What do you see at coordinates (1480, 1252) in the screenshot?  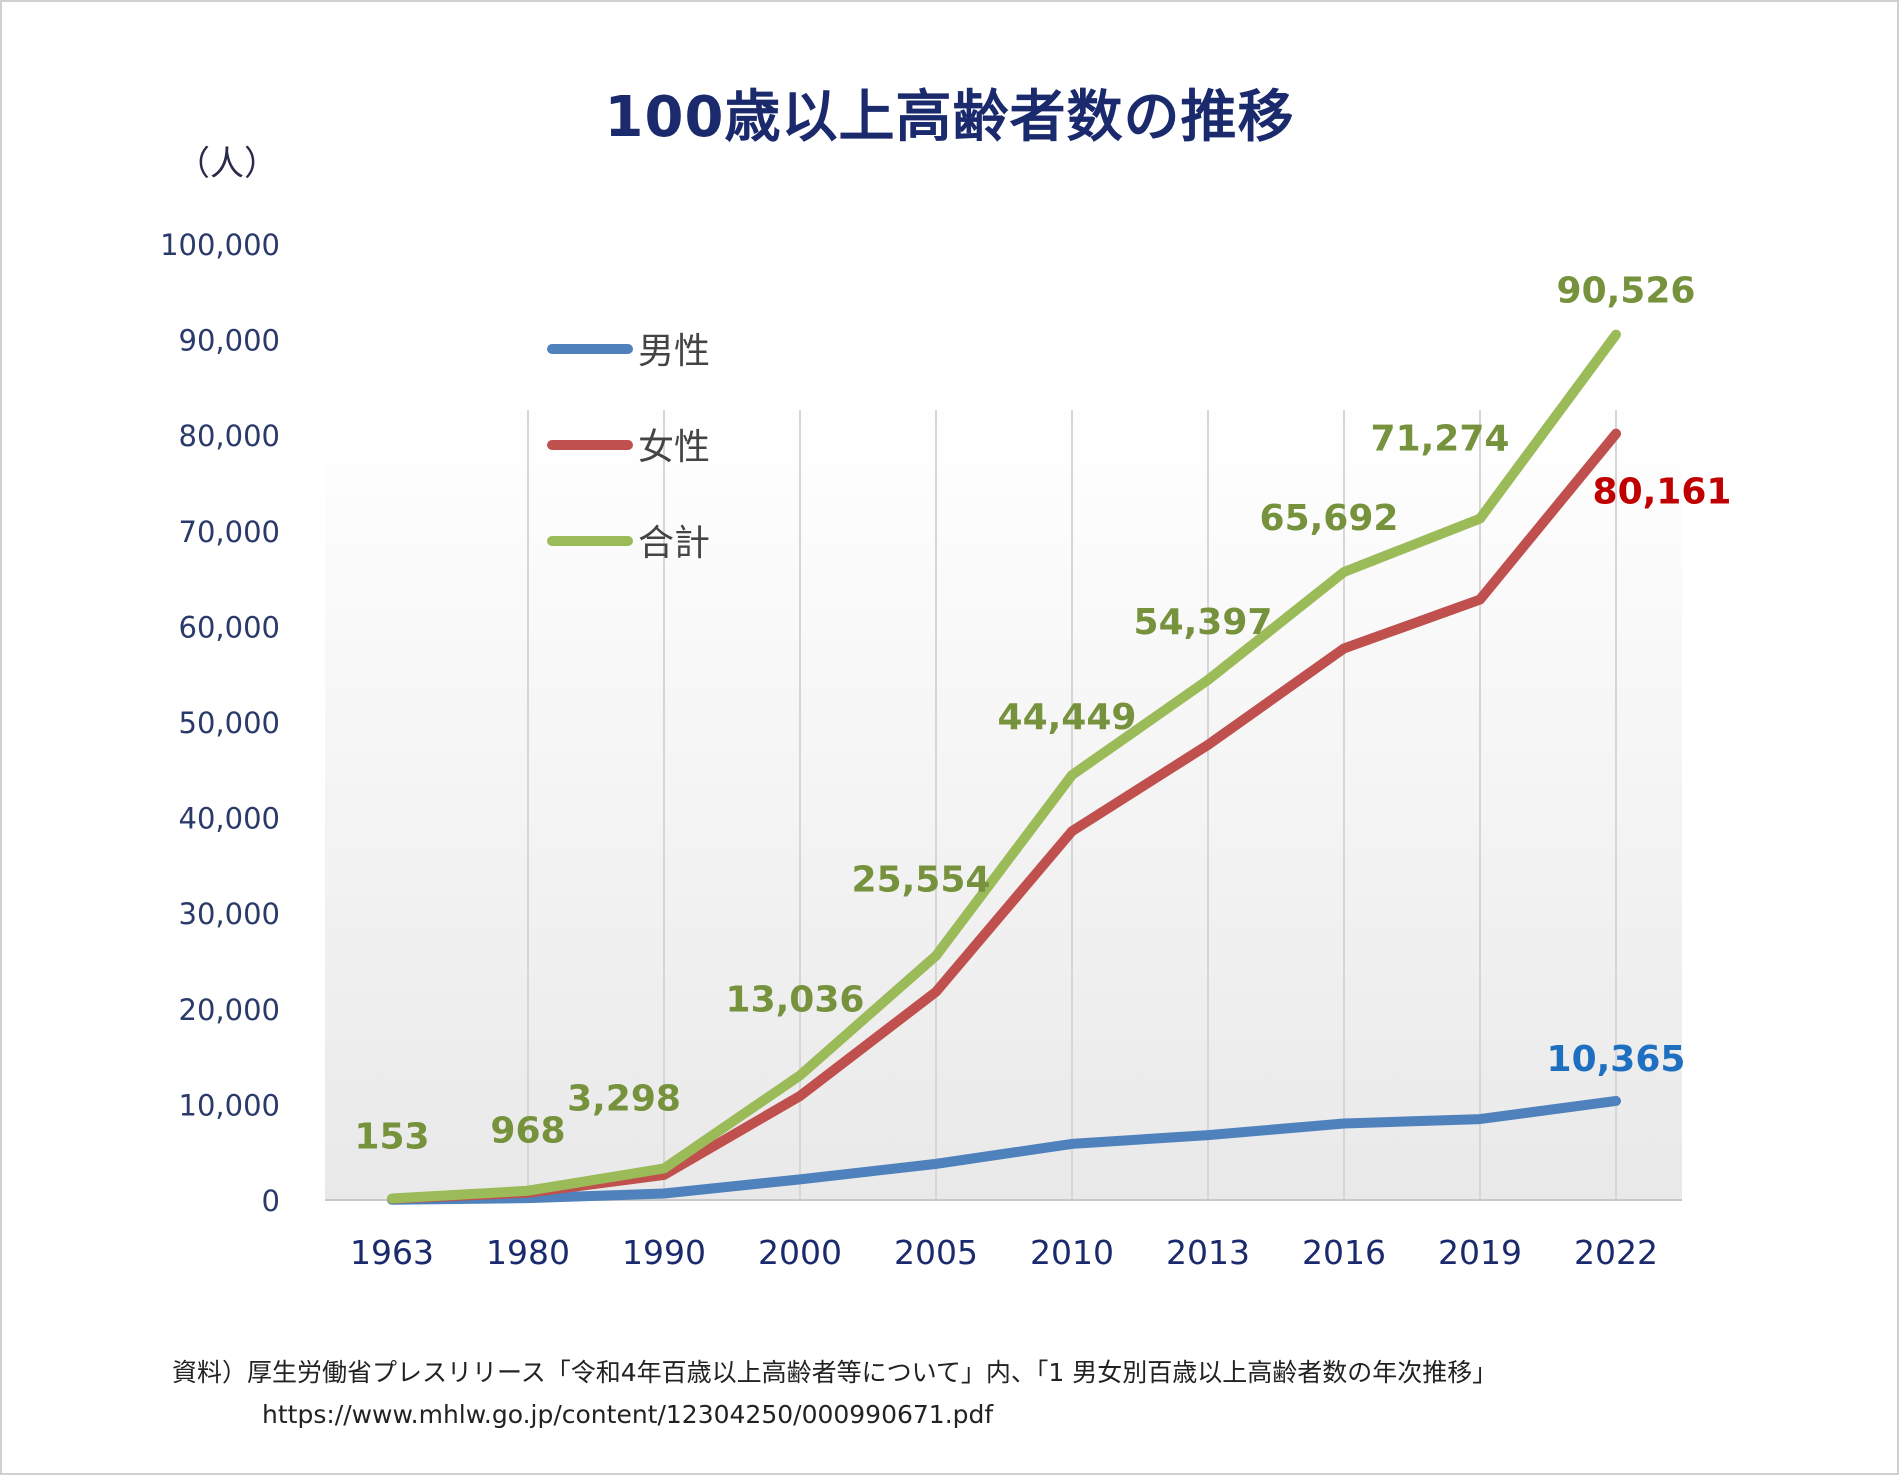 I see `x-tick-label: 2019` at bounding box center [1480, 1252].